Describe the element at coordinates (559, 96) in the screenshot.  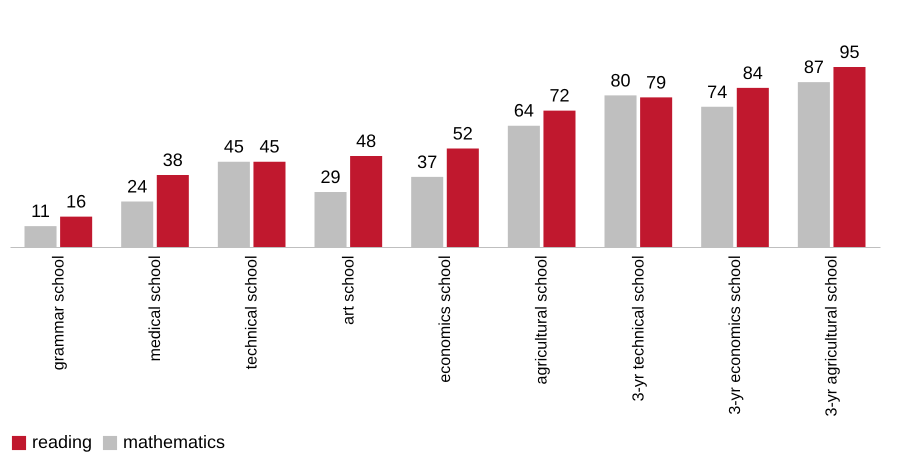
I see `data-label: 72` at that location.